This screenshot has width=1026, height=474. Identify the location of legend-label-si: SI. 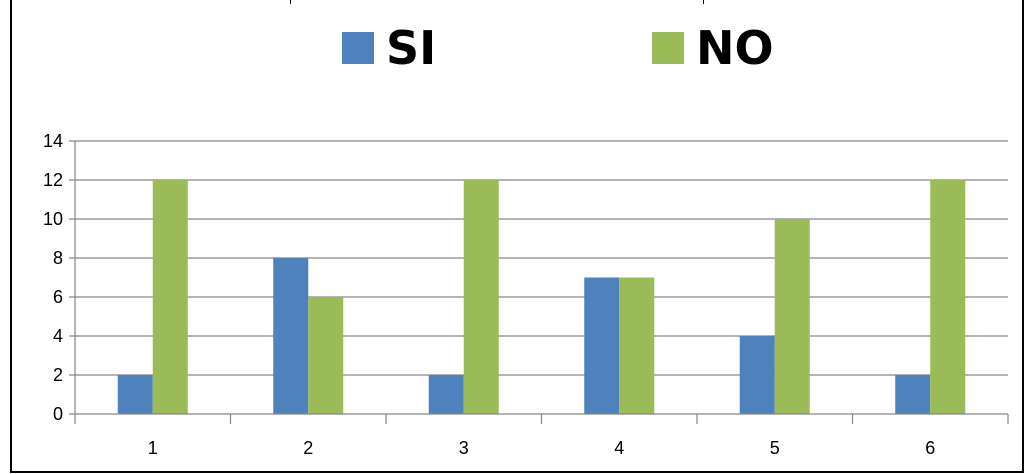
(411, 48).